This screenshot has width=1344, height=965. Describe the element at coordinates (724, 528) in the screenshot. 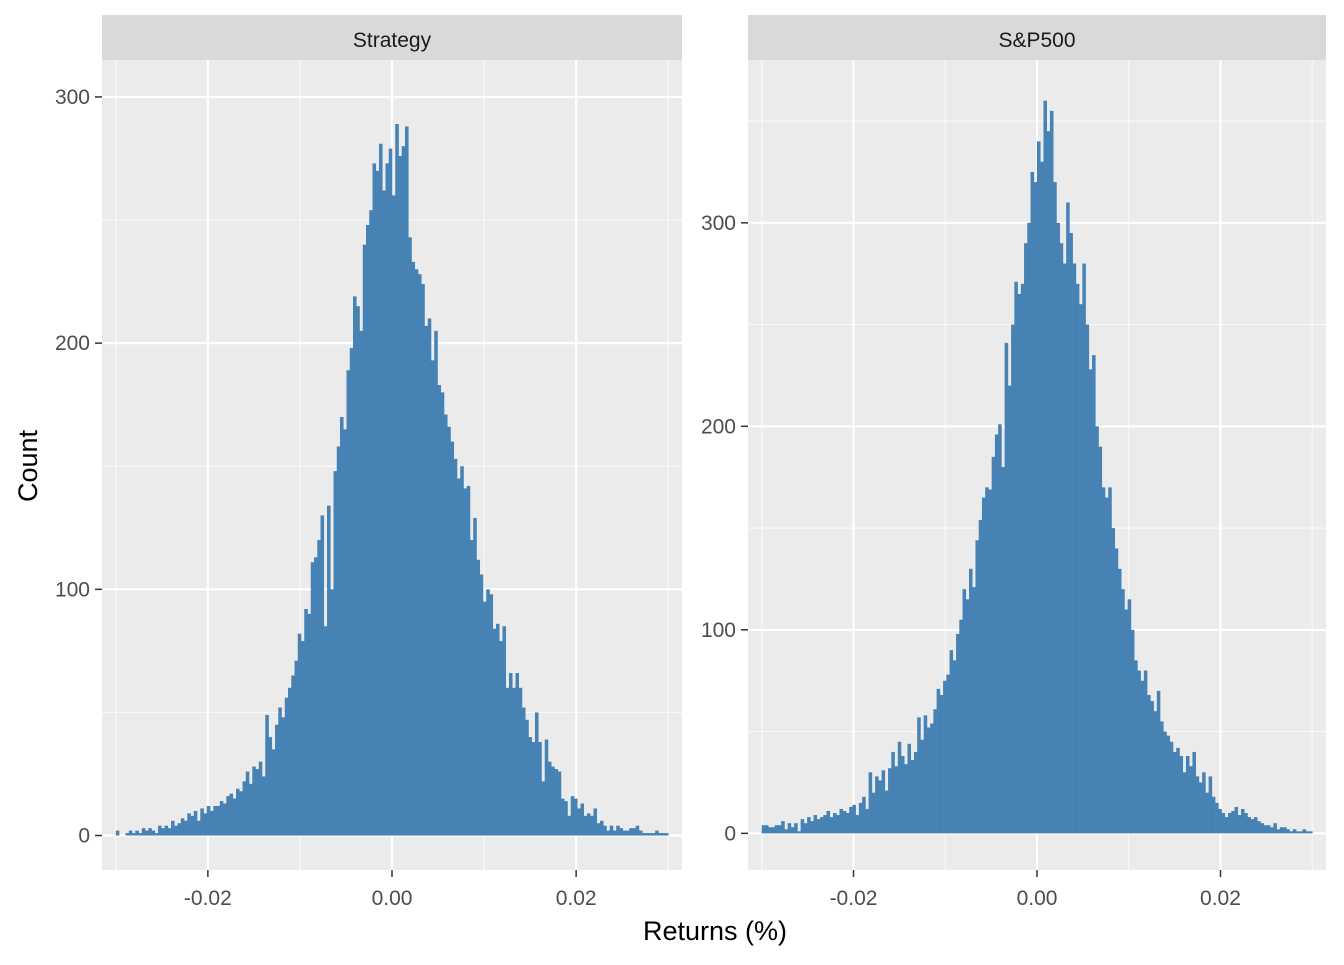

I see `y-axis-sp500: 0 100 200 300` at that location.